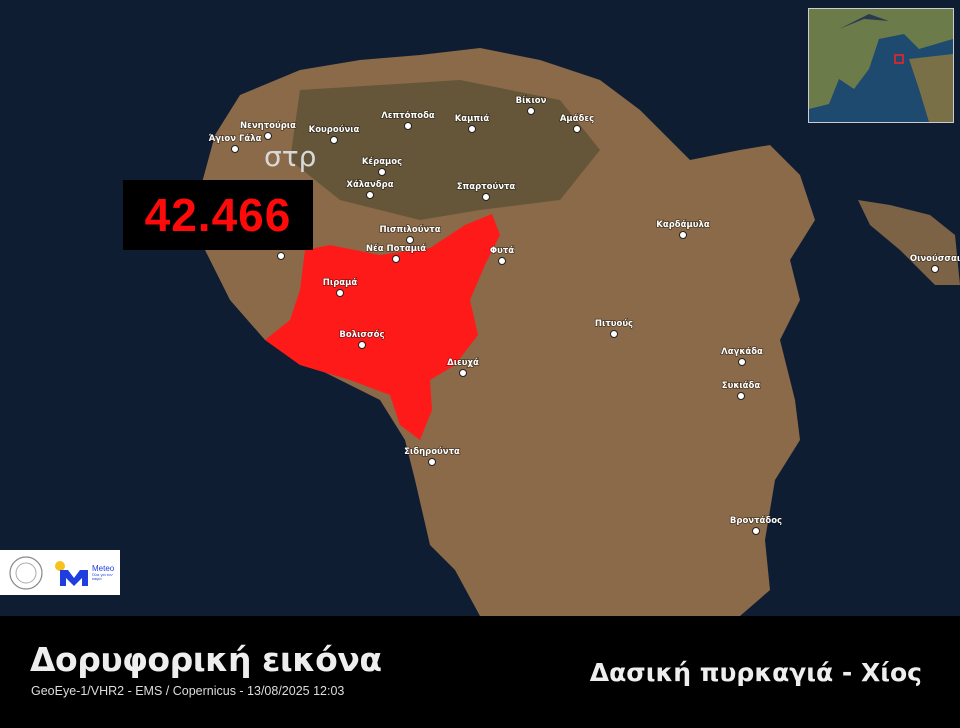  I want to click on burned-area-value-box: 42.466, so click(218, 215).